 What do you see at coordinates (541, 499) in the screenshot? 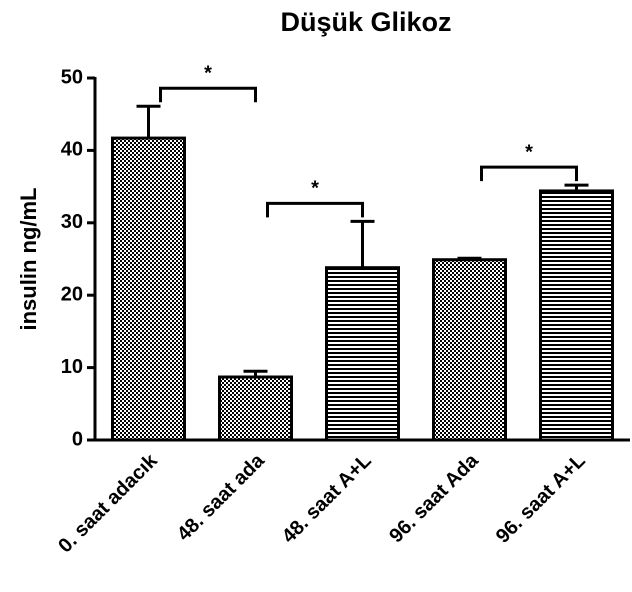
I see `x-tick-label: 96. saat A+L` at bounding box center [541, 499].